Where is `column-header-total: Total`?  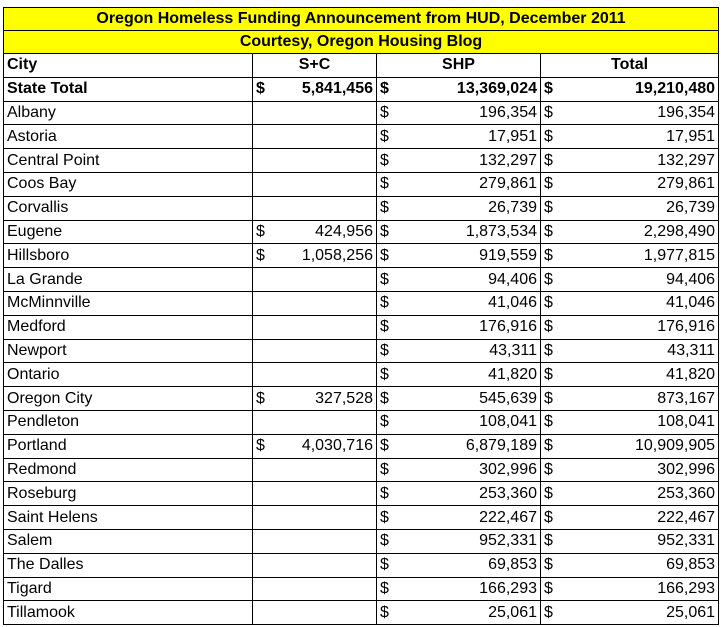
column-header-total: Total is located at coordinates (629, 65).